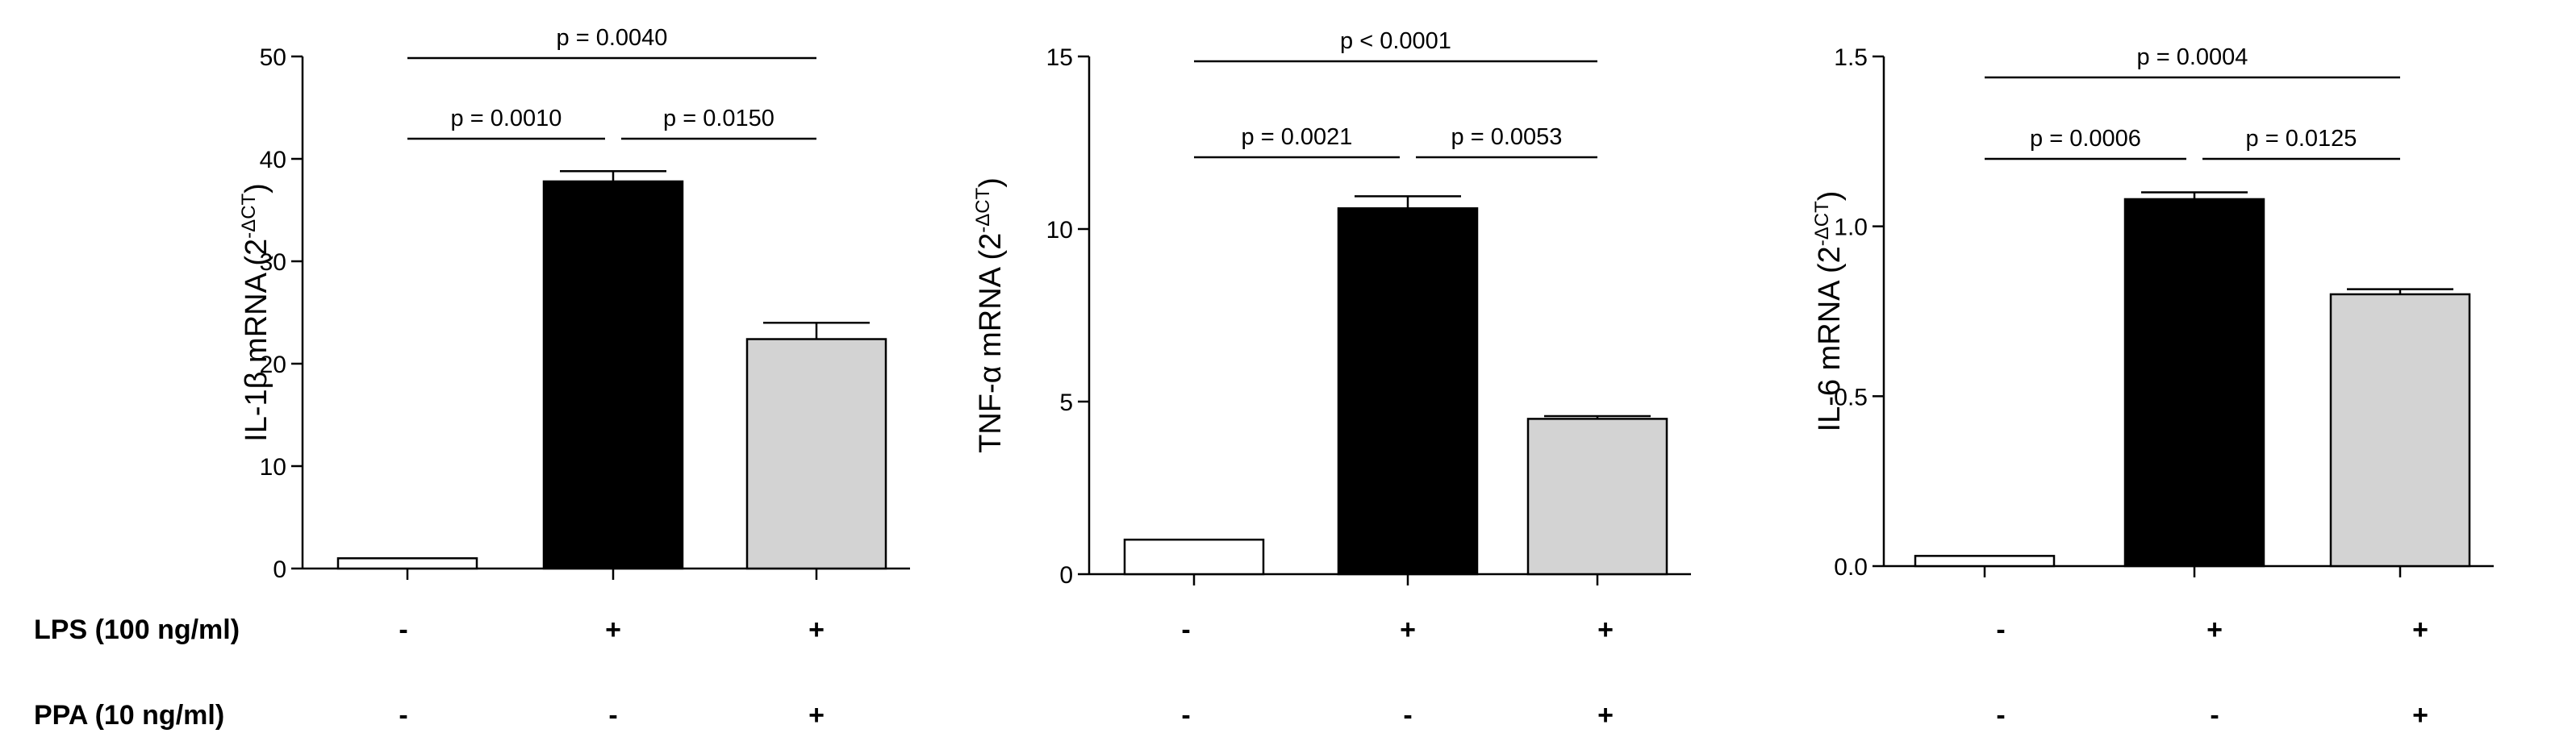 This screenshot has width=2576, height=754. I want to click on il6-y-tick-label: 0.0, so click(1851, 567).